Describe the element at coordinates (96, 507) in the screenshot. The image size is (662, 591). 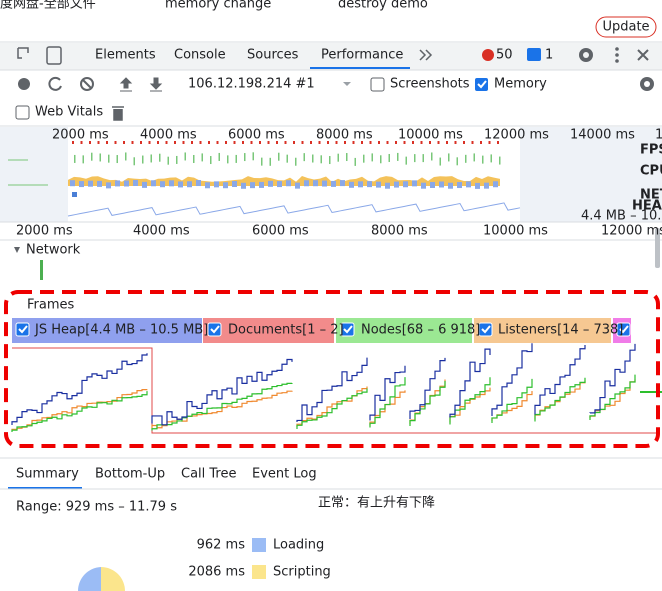
I see `range-text: Range: 929 ms – 11.79 s` at that location.